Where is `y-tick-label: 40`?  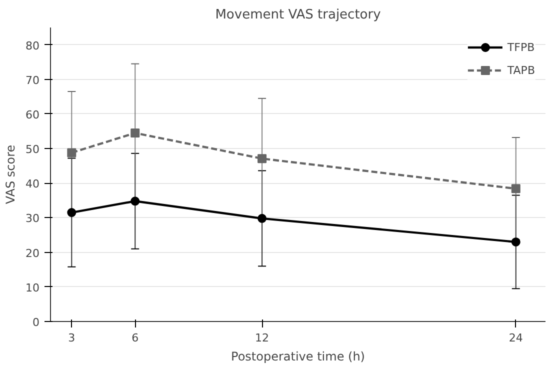 y-tick-label: 40 is located at coordinates (33, 184).